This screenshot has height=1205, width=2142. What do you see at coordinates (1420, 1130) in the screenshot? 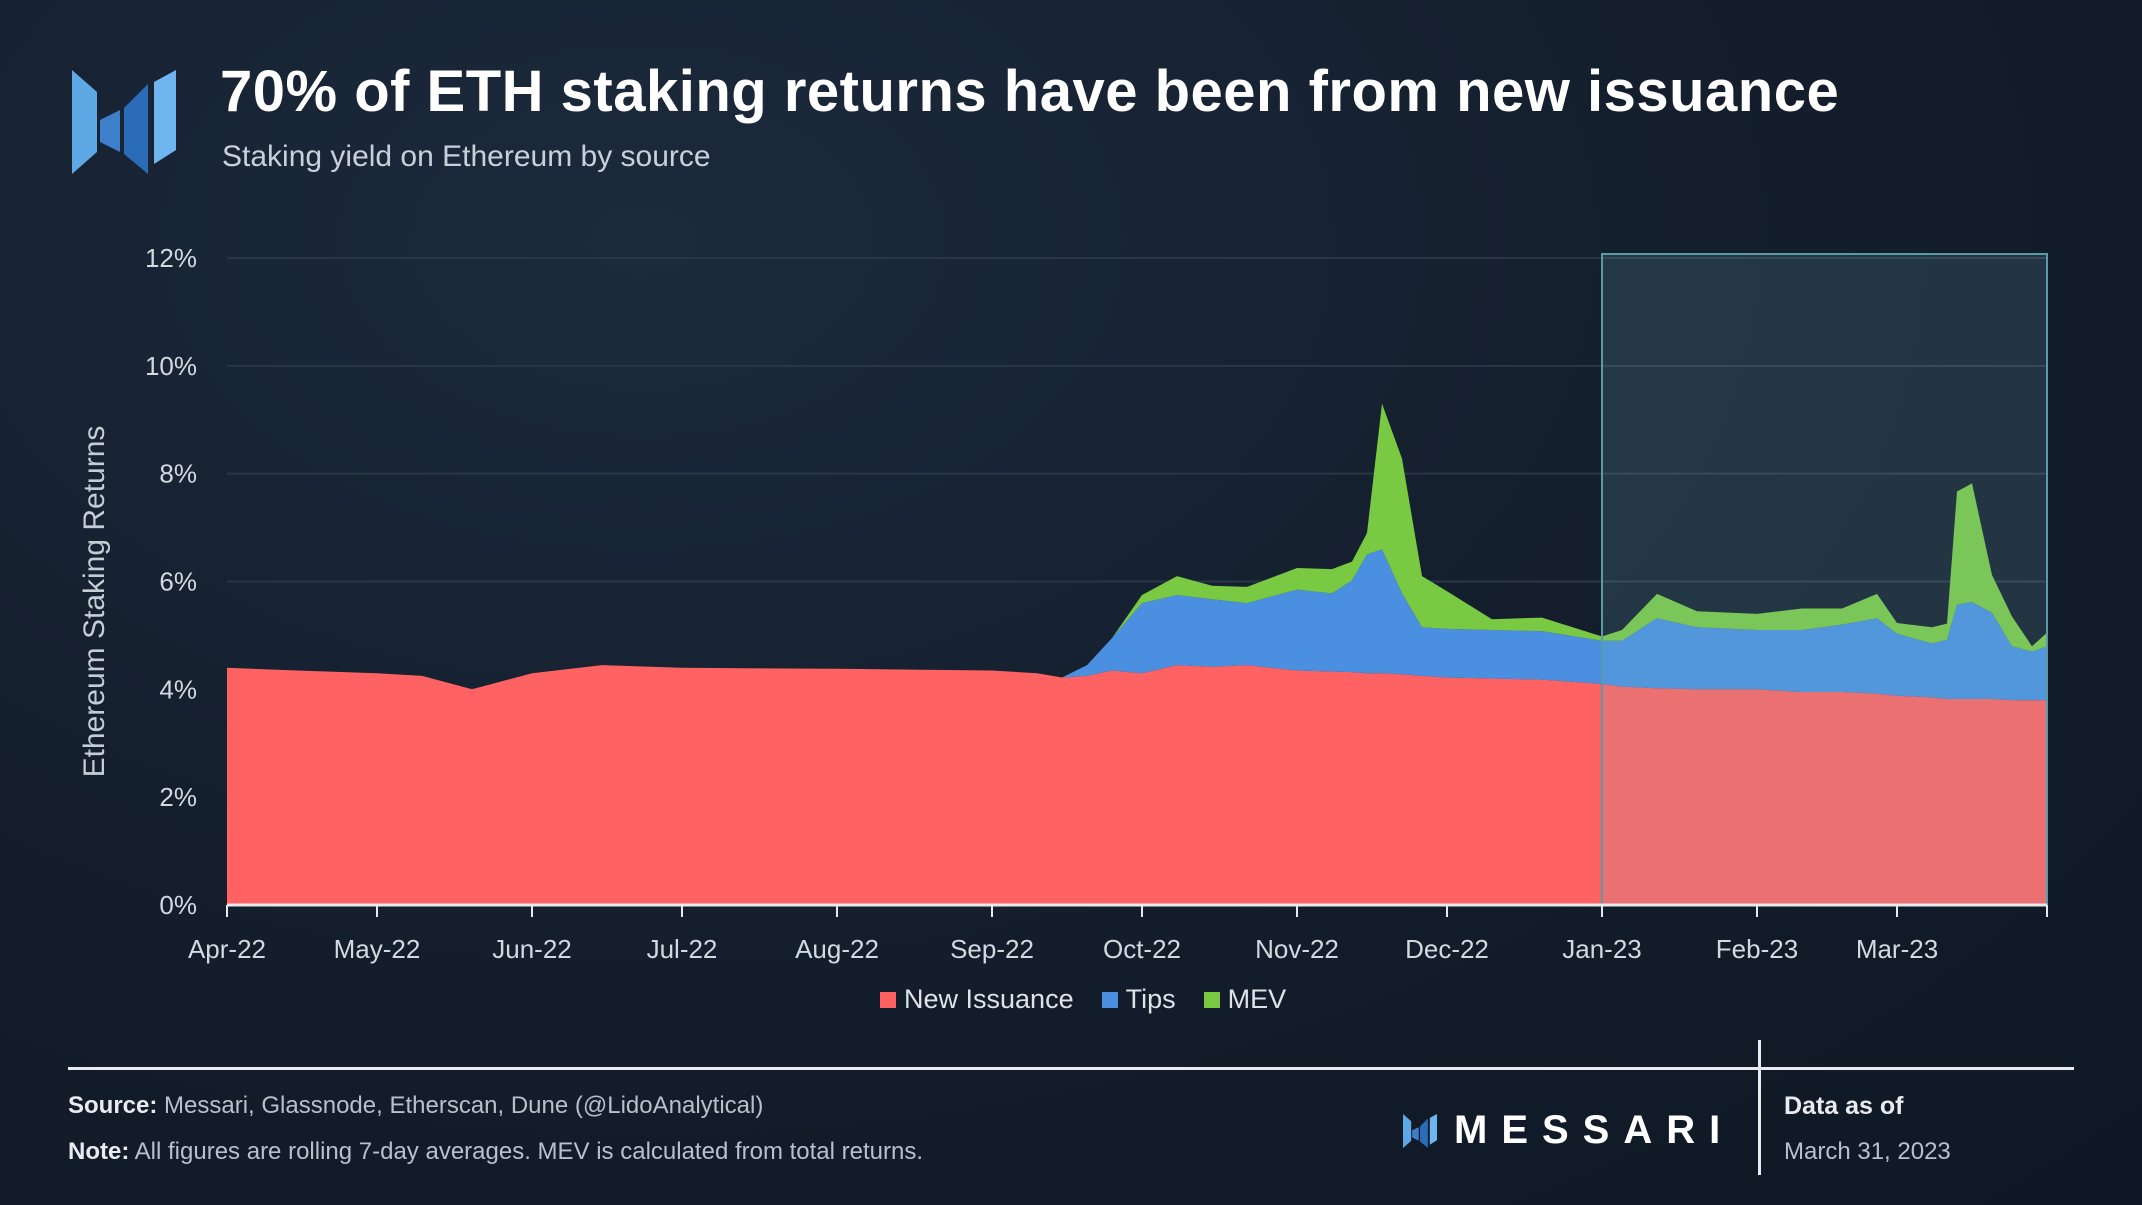
I see `messari-brand-icon` at bounding box center [1420, 1130].